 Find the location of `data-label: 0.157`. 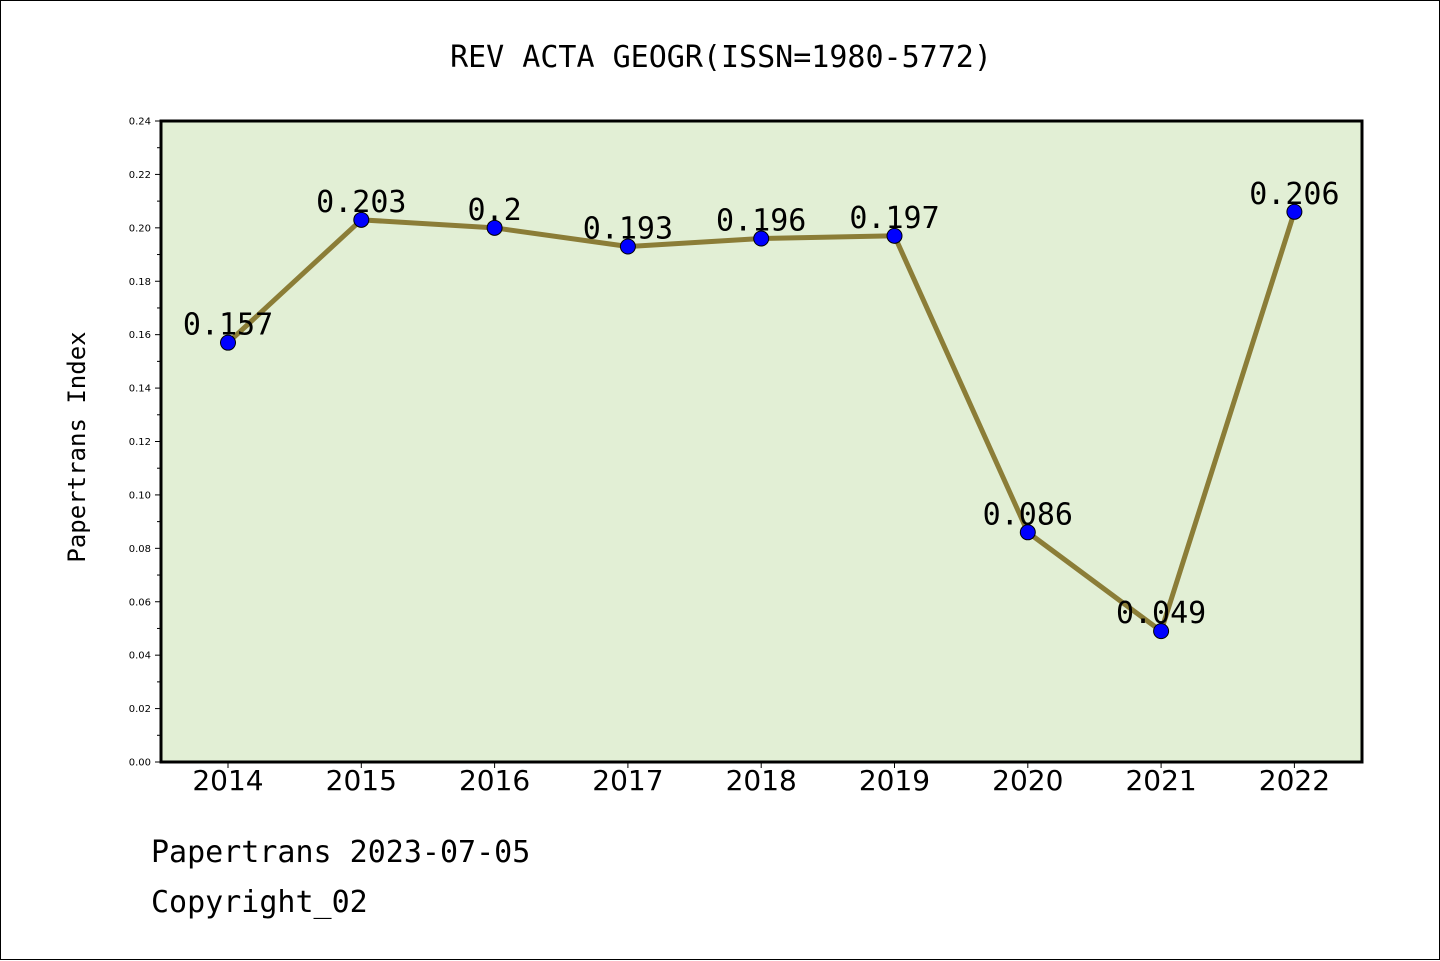

data-label: 0.157 is located at coordinates (228, 325).